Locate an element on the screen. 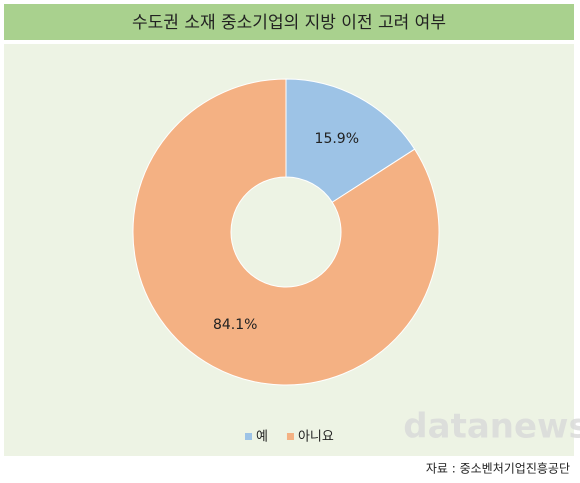 This screenshot has width=580, height=483. source: 자료 : 중소벤처기업진흥공단 is located at coordinates (498, 469).